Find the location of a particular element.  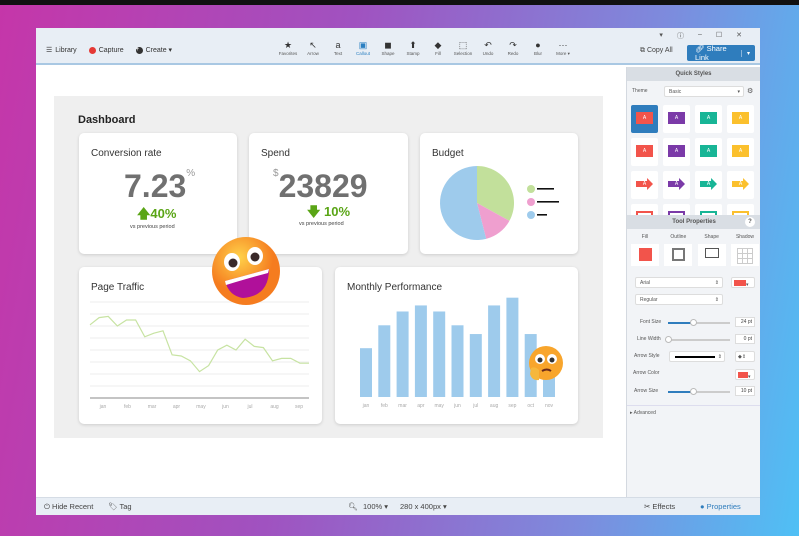

capture-button: Capture is located at coordinates (106, 50).